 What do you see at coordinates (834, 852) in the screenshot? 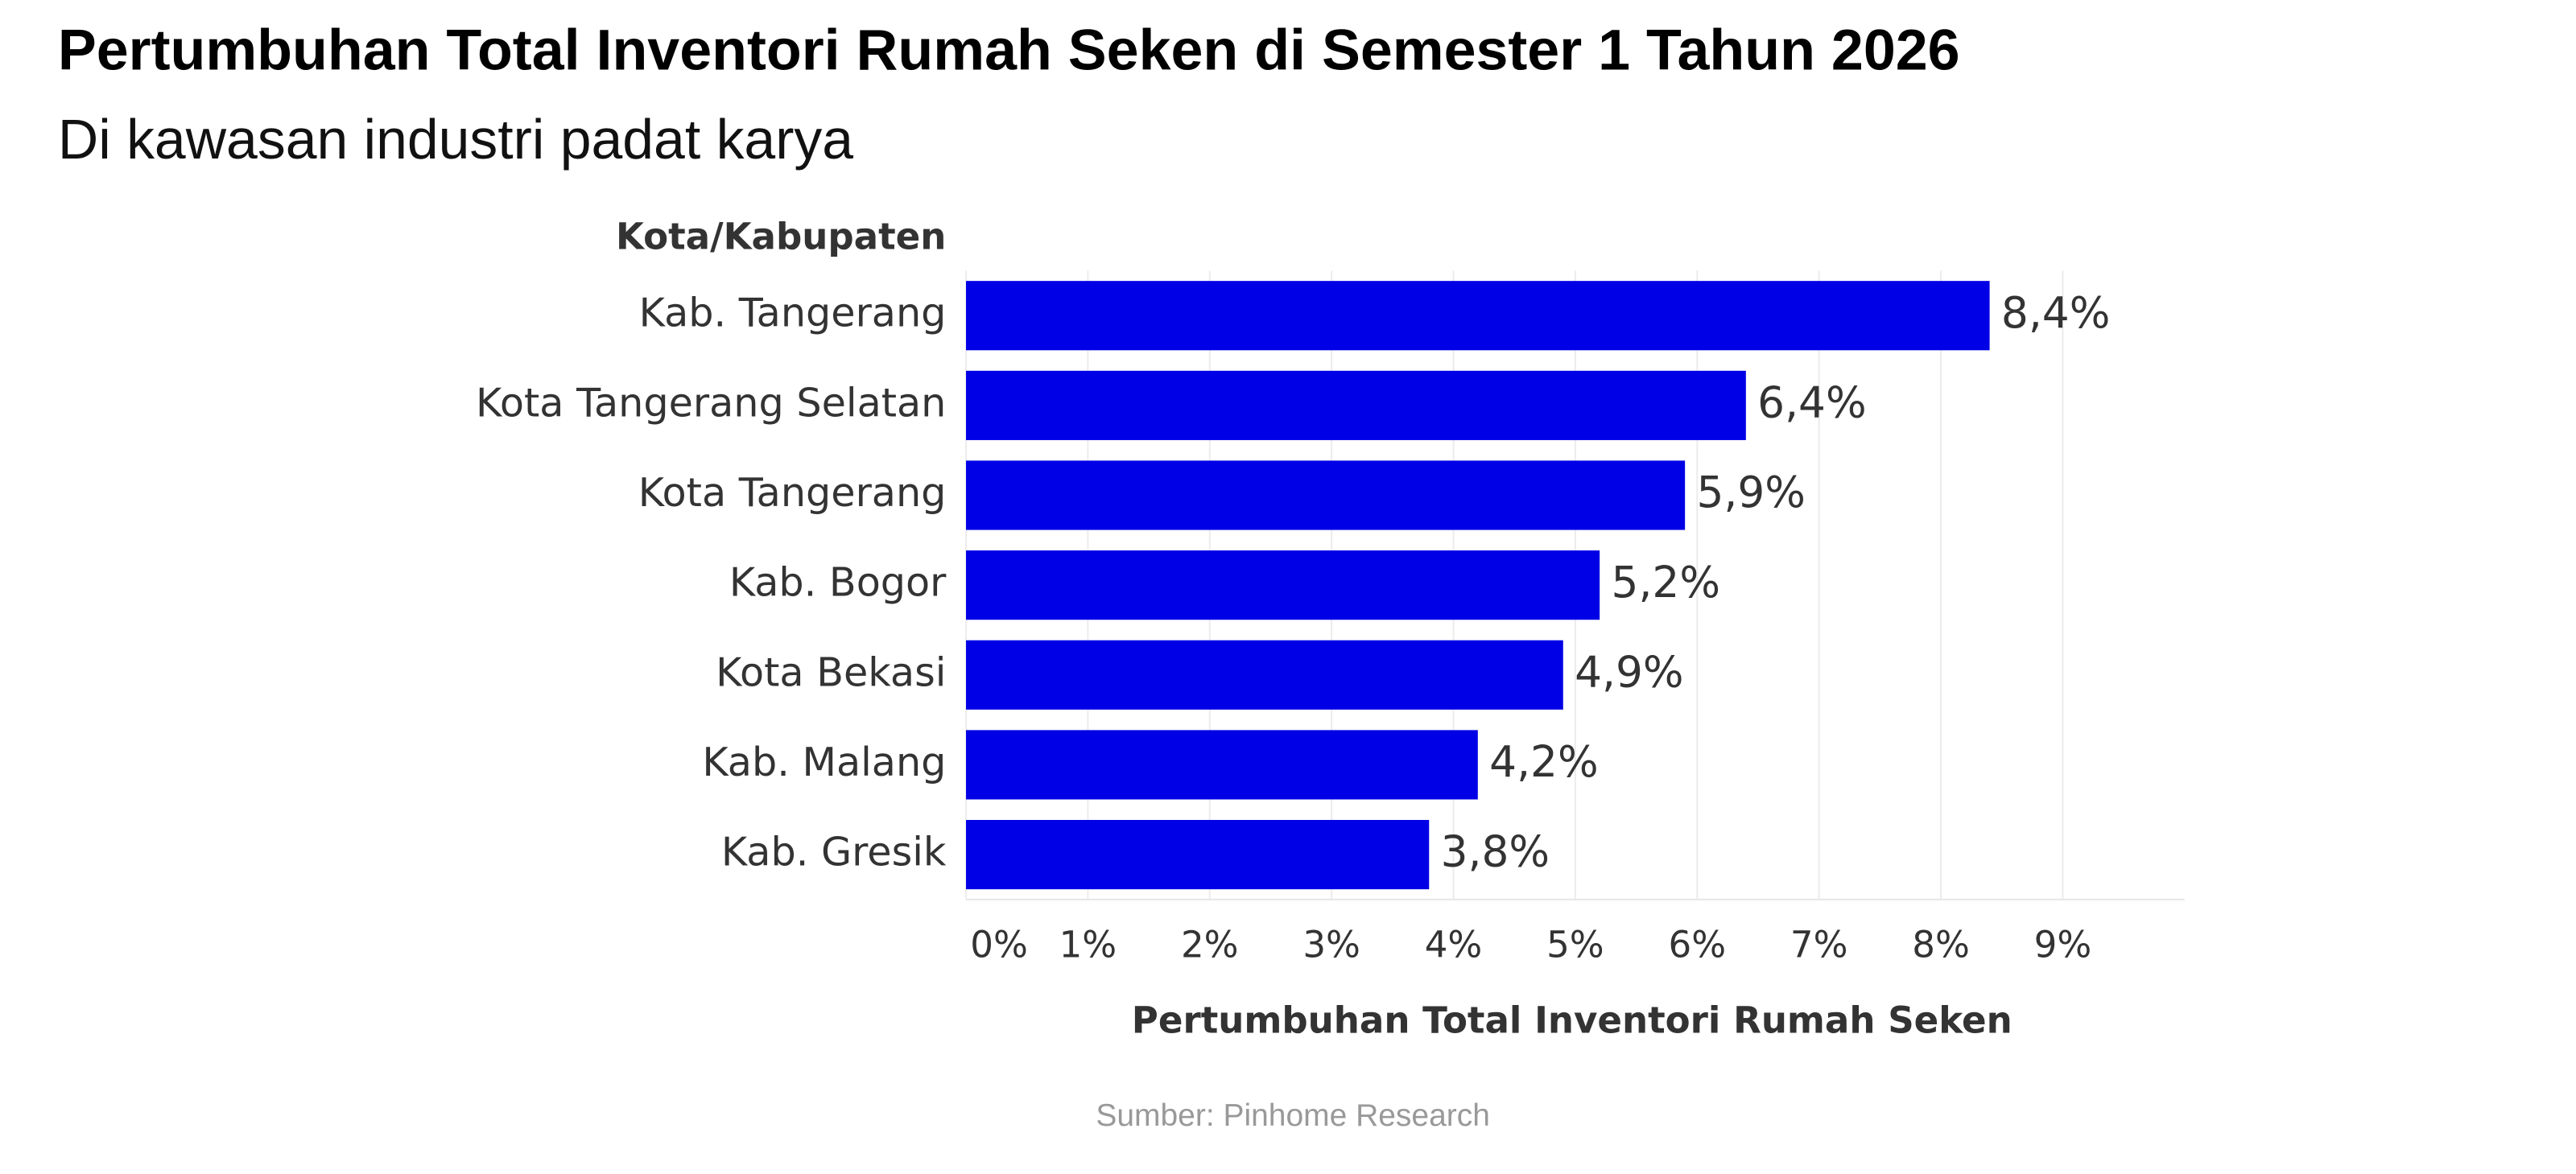
I see `y-tick-label: Kab. Gresik` at bounding box center [834, 852].